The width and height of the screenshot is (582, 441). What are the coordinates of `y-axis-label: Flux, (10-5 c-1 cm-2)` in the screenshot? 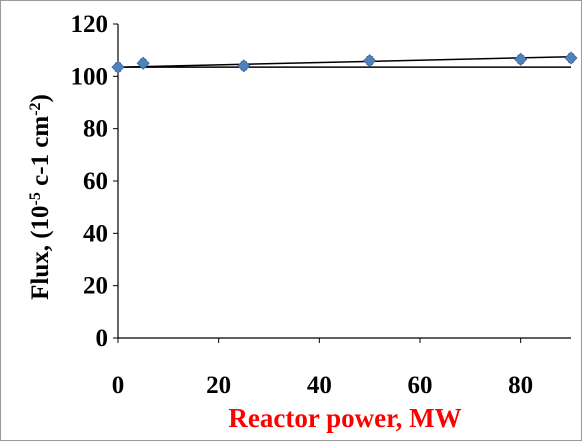 It's located at (41, 197).